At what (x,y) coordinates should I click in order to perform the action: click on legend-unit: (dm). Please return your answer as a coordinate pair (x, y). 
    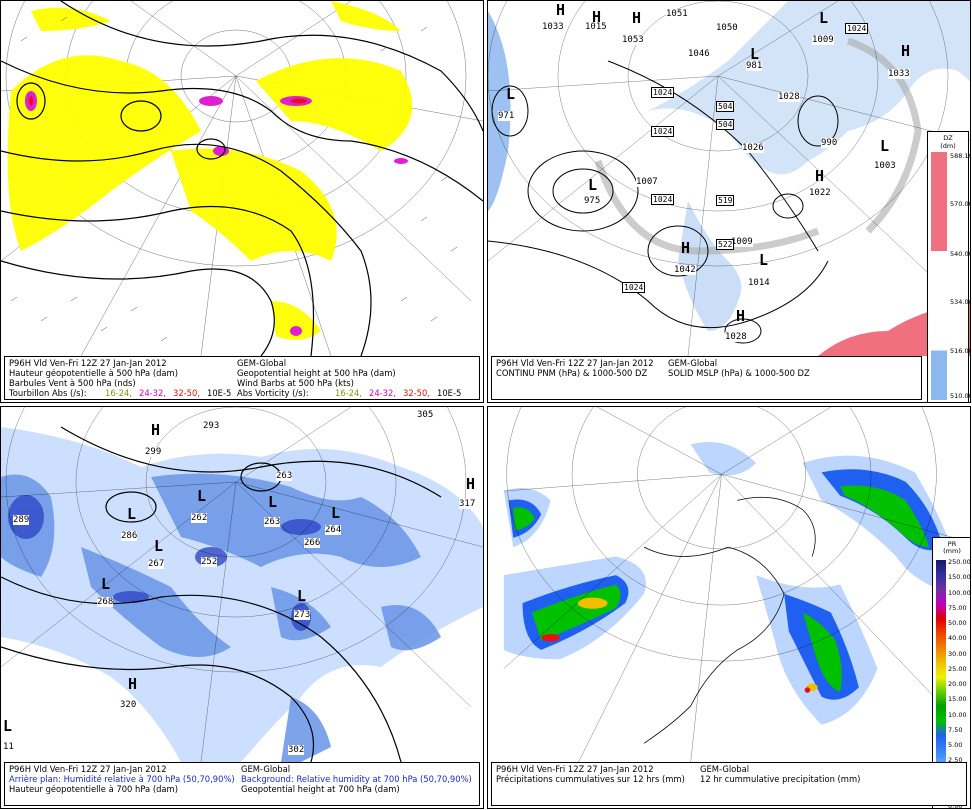
    Looking at the image, I should click on (948, 146).